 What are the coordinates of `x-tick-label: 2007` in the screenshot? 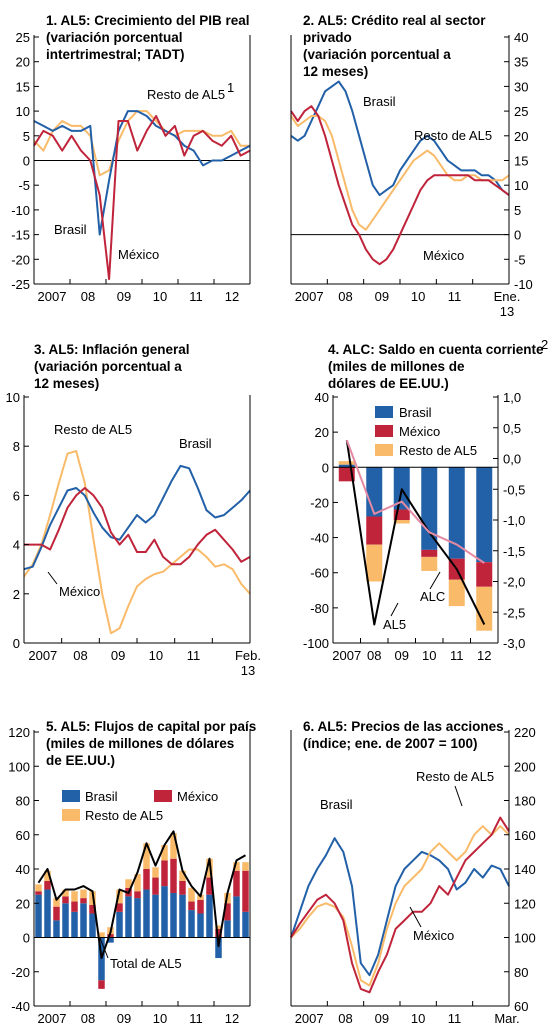 It's located at (346, 655).